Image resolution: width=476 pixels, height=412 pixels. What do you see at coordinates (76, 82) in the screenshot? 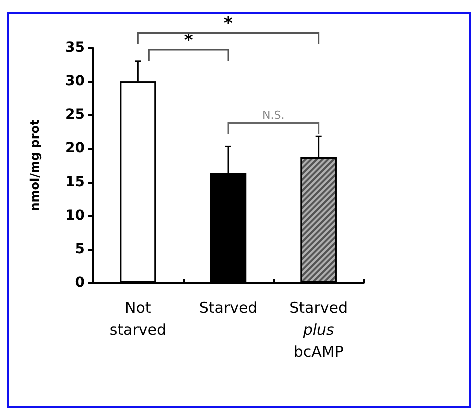
I see `y-tick-label: 30` at bounding box center [76, 82].